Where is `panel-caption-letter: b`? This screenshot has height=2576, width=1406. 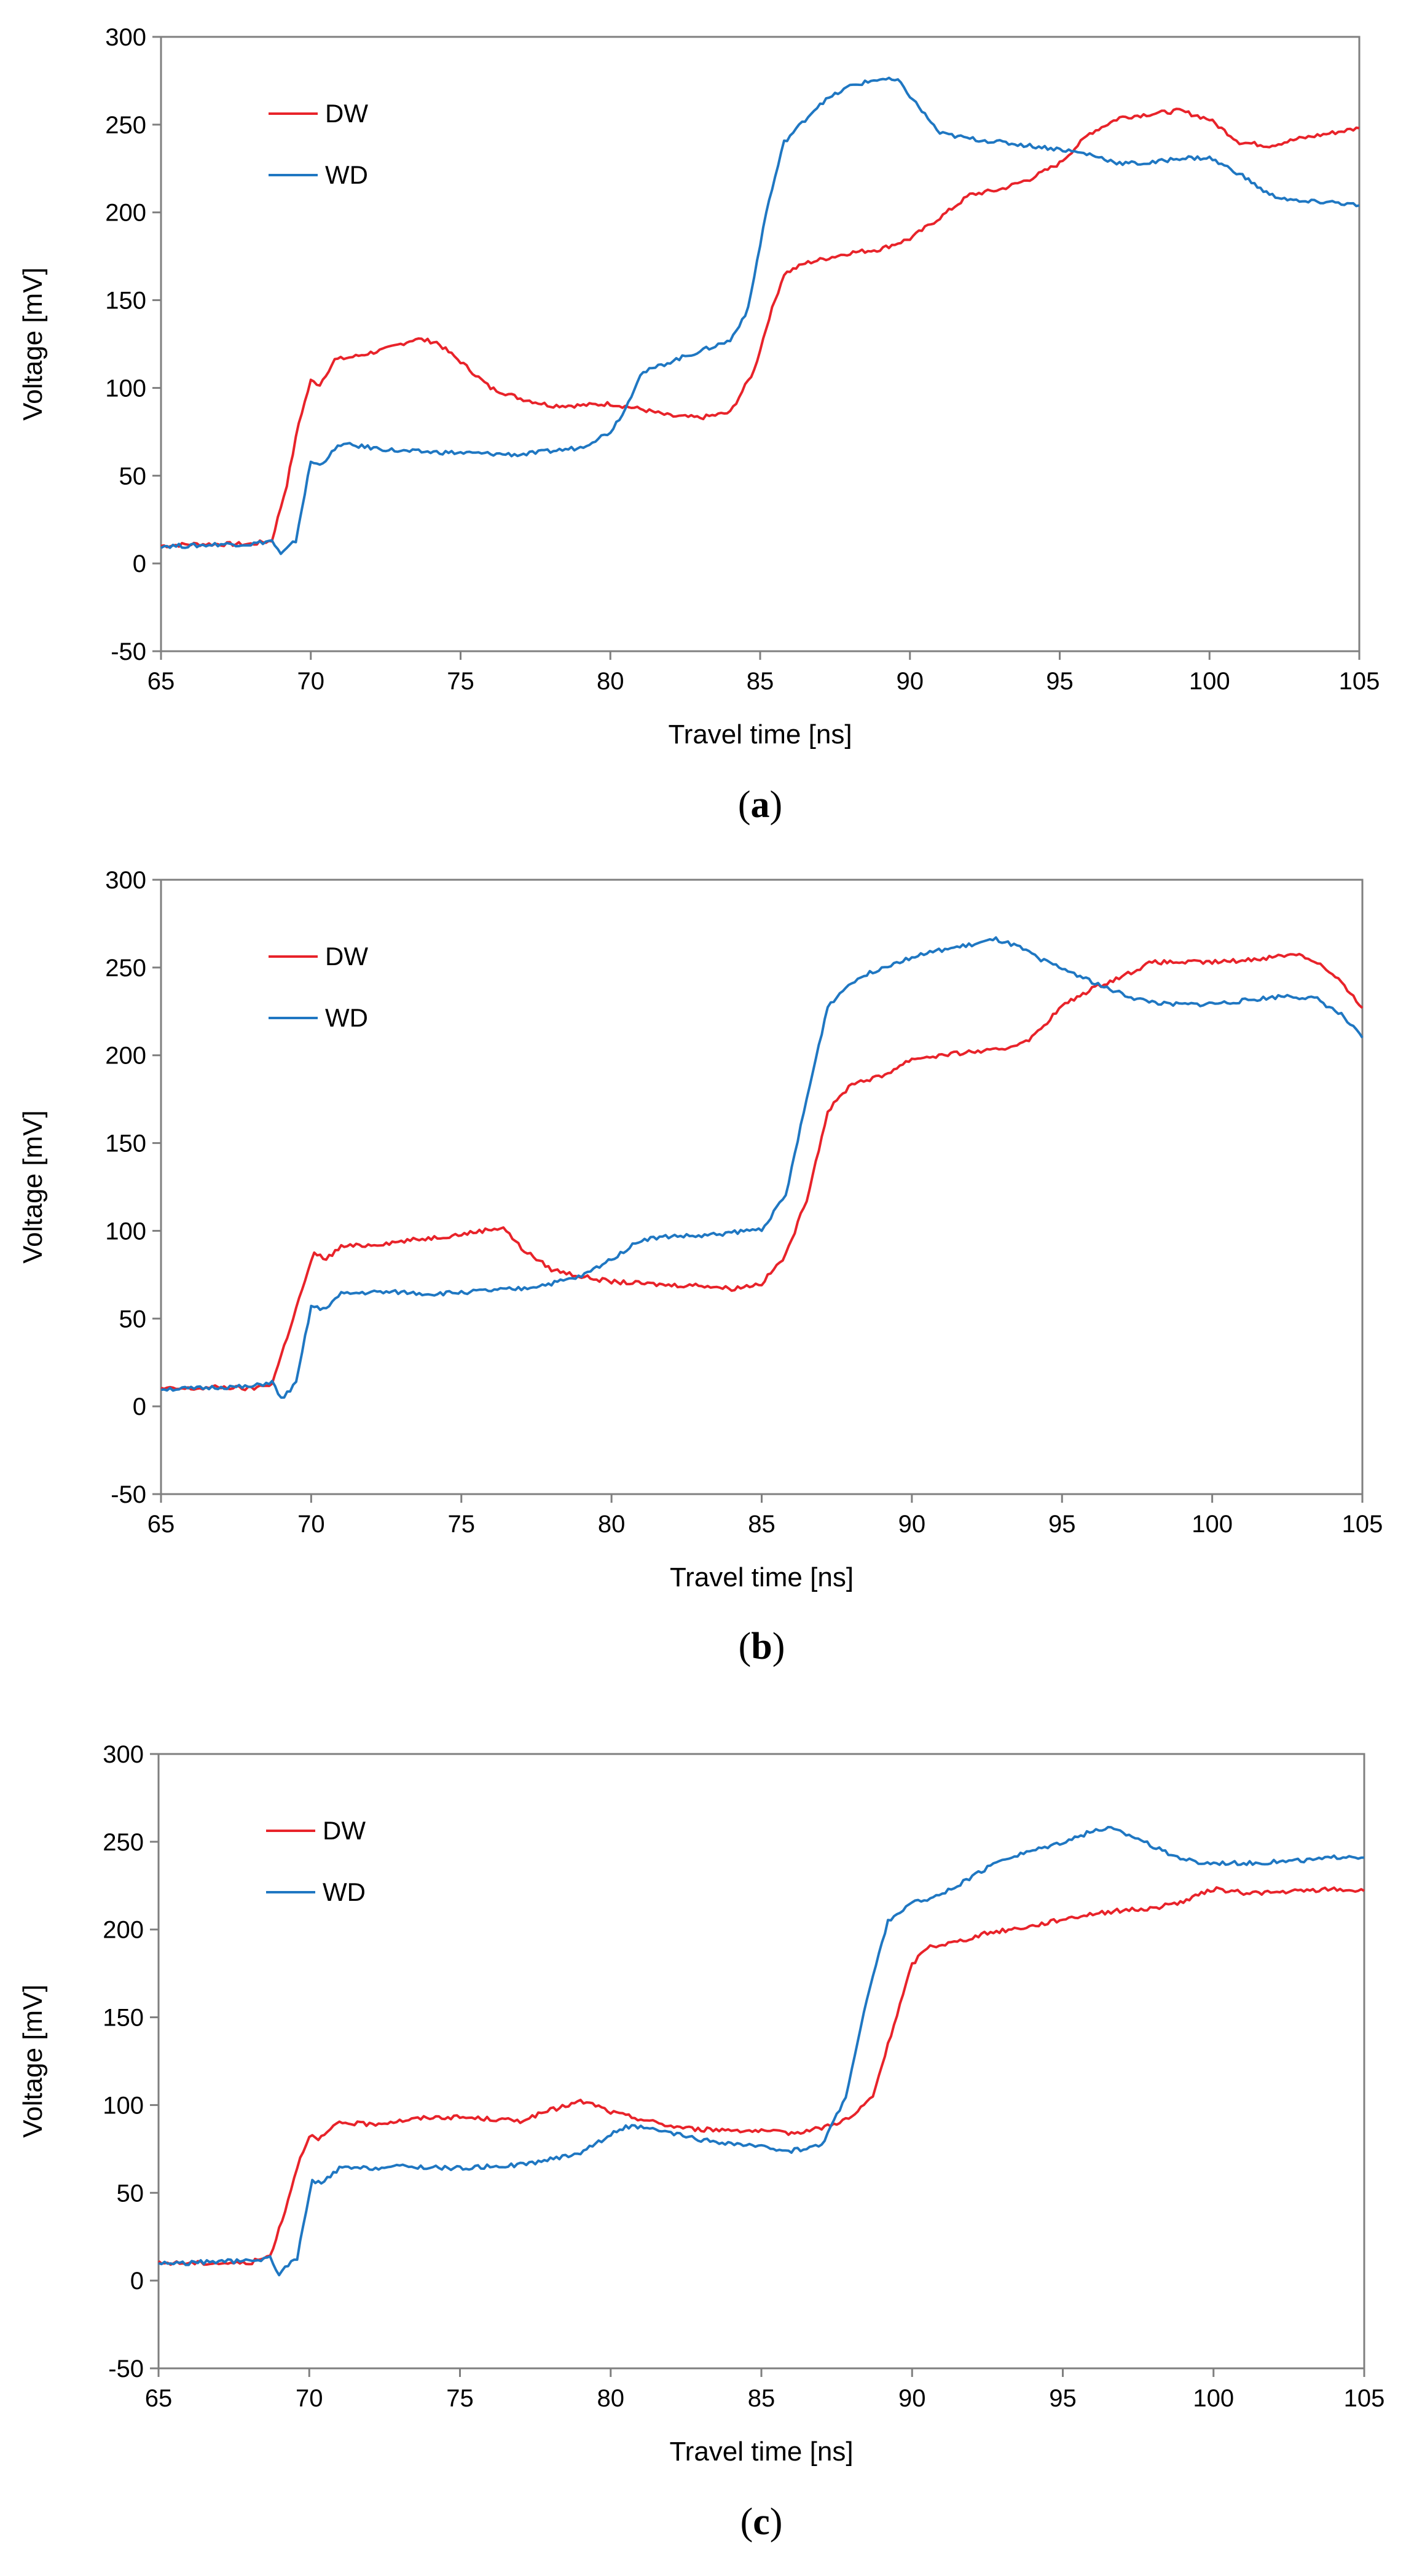 panel-caption-letter: b is located at coordinates (761, 1647).